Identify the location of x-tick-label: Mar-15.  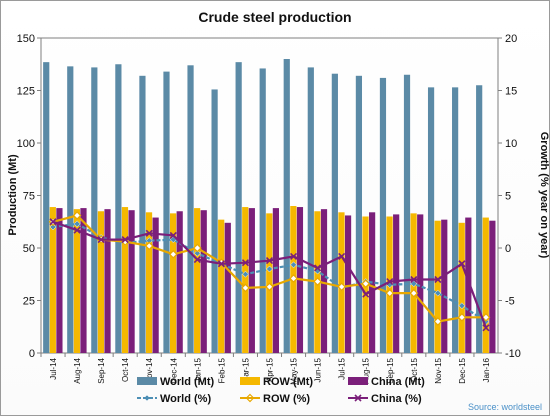
(245, 370).